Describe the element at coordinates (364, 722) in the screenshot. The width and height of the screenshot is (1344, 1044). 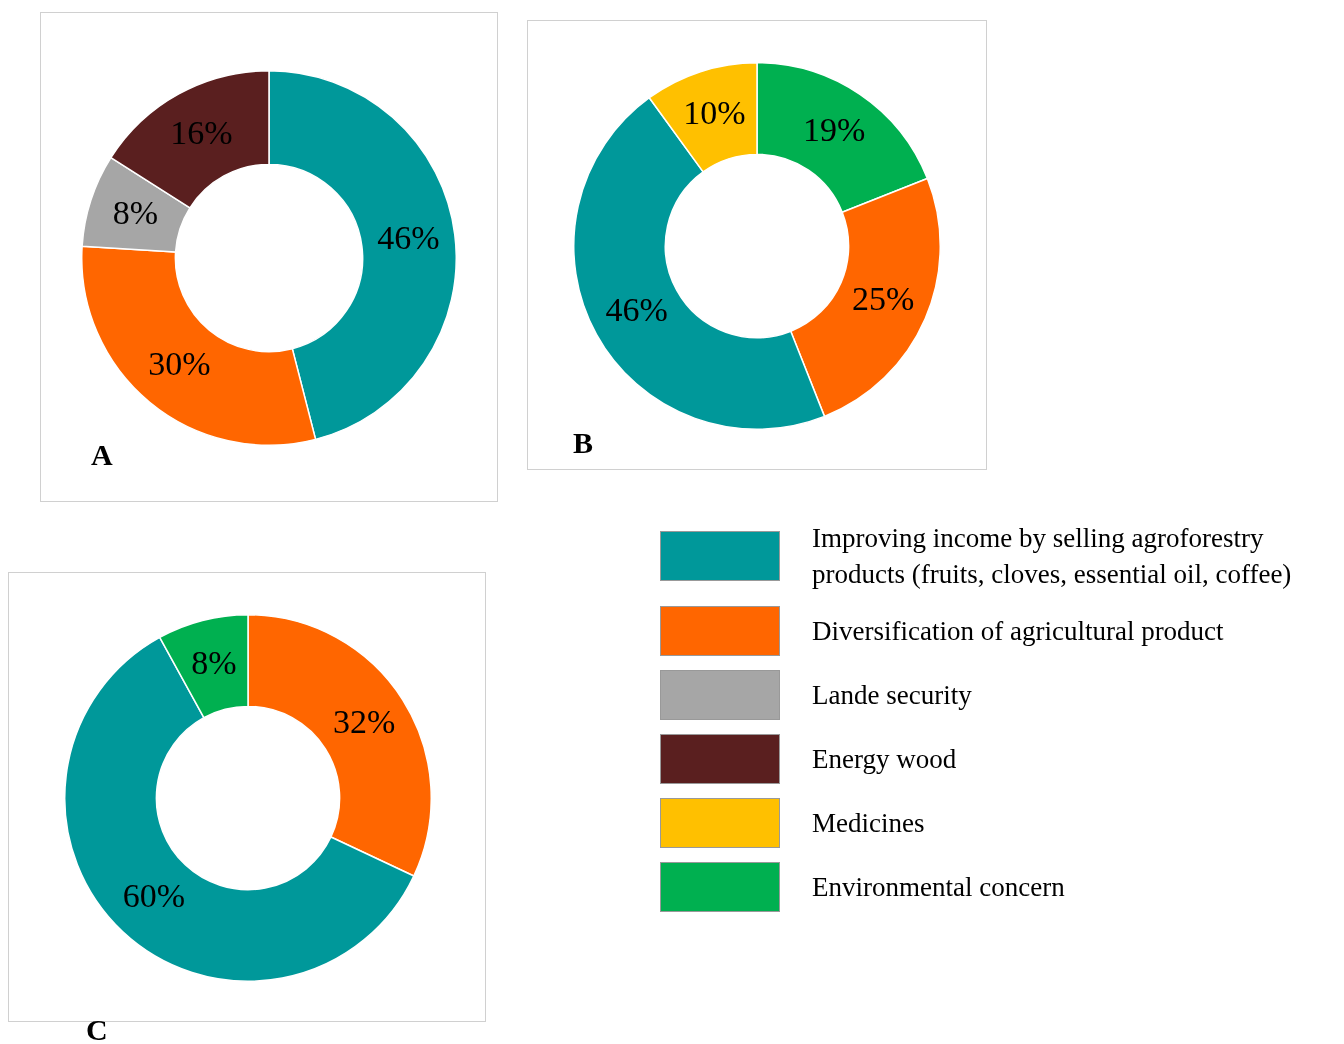
I see `data-label: 32%` at that location.